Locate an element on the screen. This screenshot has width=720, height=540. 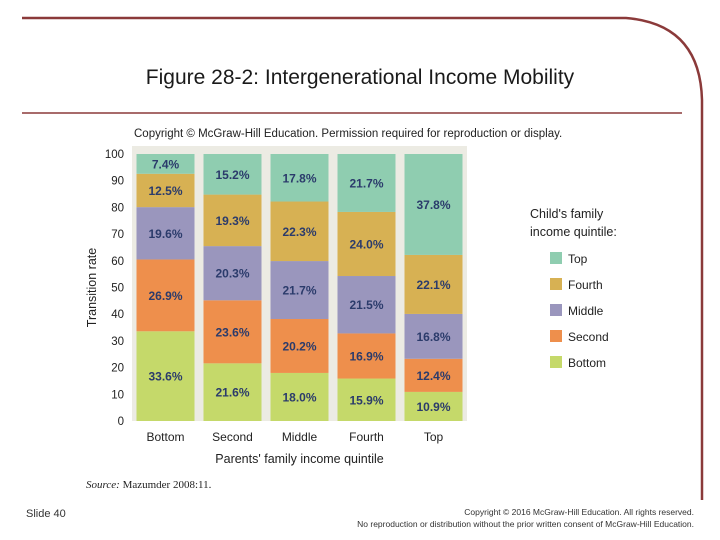
data-label: 17.8% is located at coordinates (299, 178).